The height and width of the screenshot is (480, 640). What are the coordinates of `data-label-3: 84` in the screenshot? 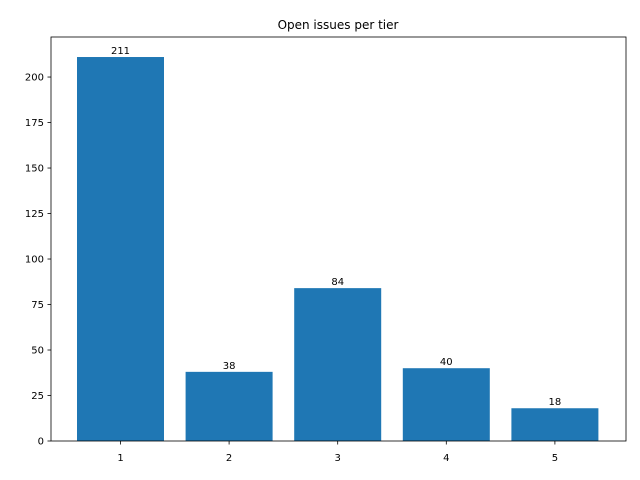 It's located at (337, 282).